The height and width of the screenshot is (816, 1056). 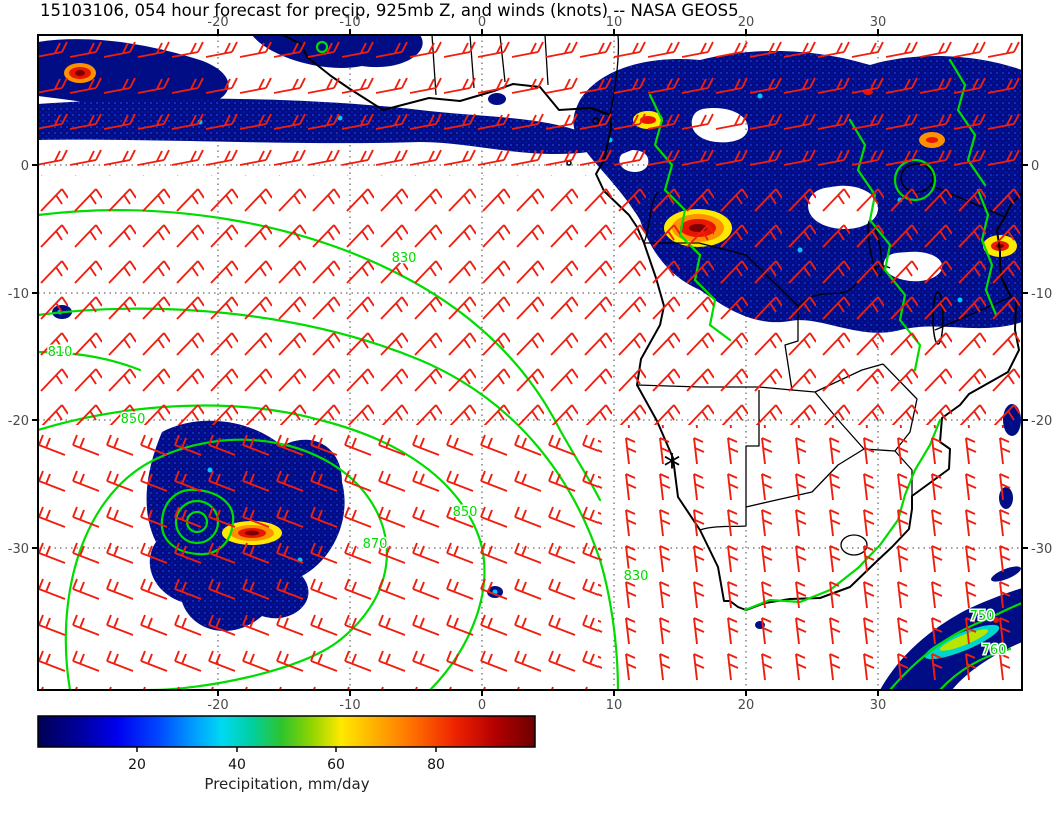 What do you see at coordinates (672, 467) in the screenshot?
I see `asterisk-marker: *` at bounding box center [672, 467].